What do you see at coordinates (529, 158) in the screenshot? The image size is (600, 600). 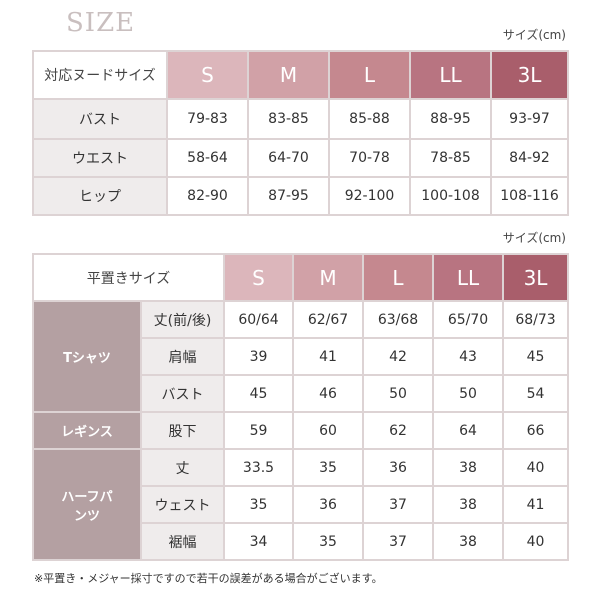 I see `value-cell: 84-92` at bounding box center [529, 158].